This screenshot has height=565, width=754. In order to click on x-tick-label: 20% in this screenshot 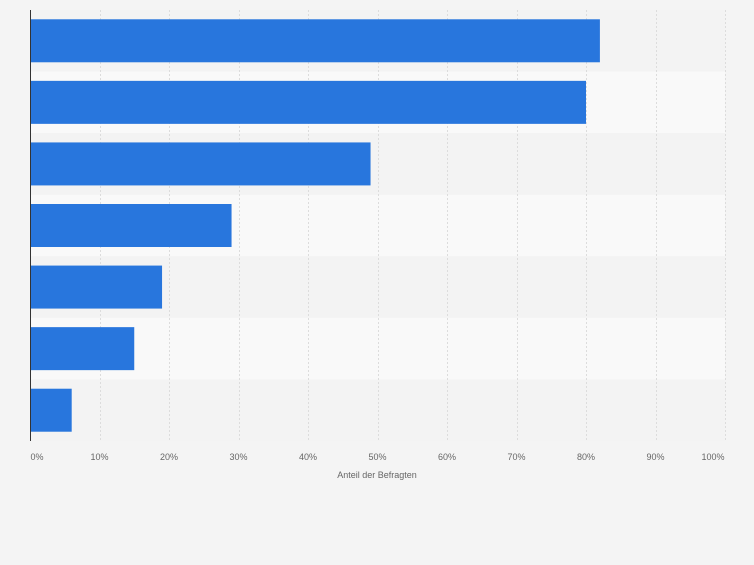, I will do `click(169, 457)`.